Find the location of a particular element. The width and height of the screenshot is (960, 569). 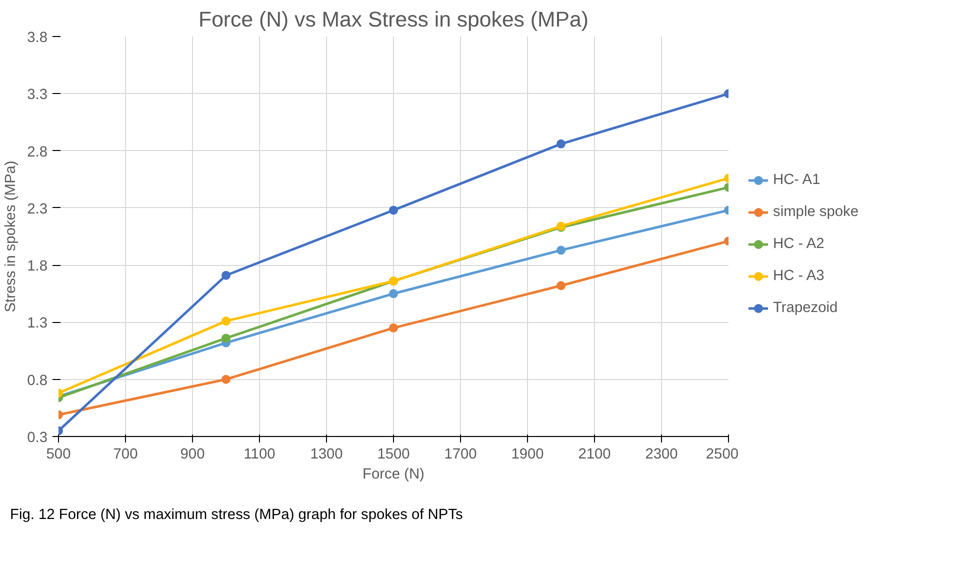

y-tick-label: 2.8 is located at coordinates (37, 152).